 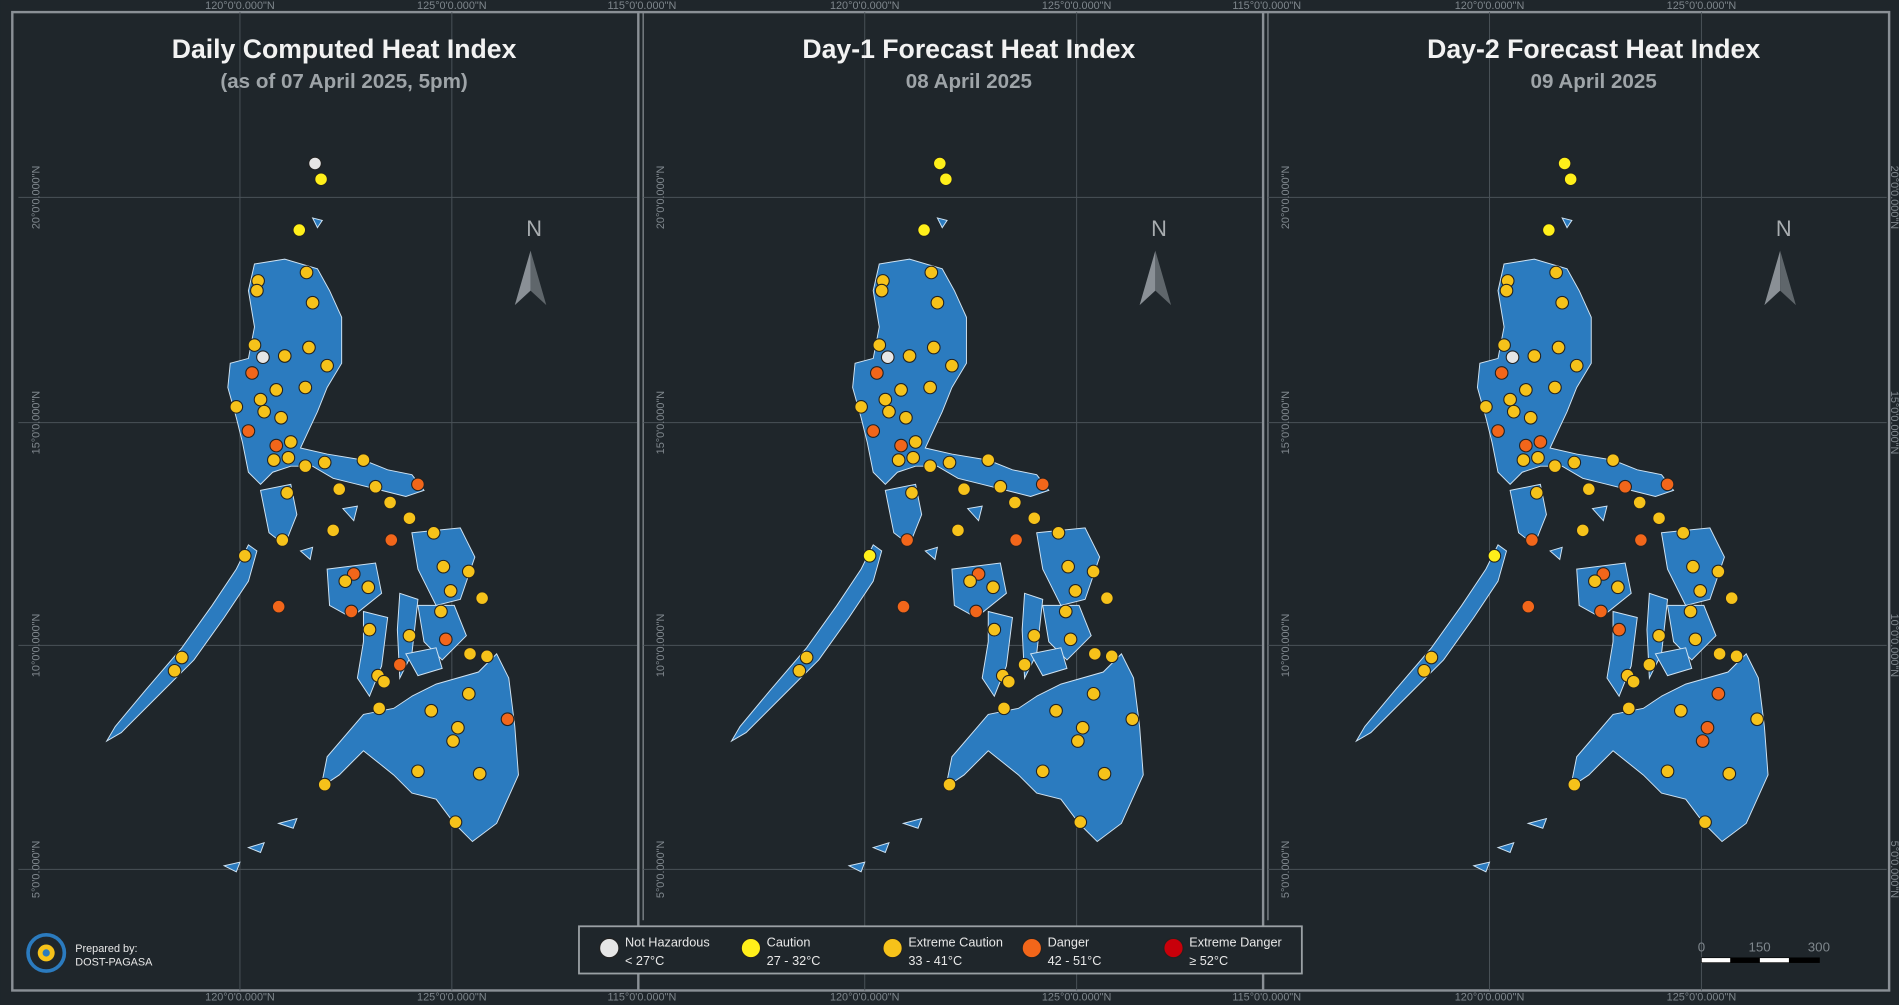 I want to click on legend-label: Extreme Caution, so click(x=955, y=942).